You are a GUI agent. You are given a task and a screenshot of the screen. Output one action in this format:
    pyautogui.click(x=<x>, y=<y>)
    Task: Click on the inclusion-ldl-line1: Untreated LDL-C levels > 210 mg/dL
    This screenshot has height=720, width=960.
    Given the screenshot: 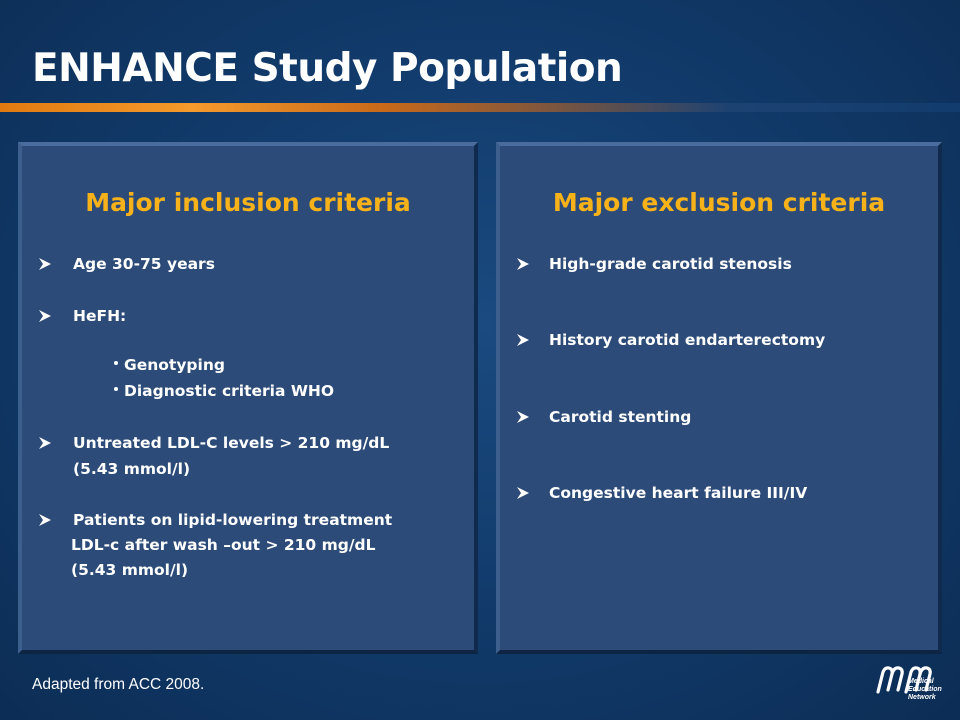 What is the action you would take?
    pyautogui.click(x=231, y=443)
    